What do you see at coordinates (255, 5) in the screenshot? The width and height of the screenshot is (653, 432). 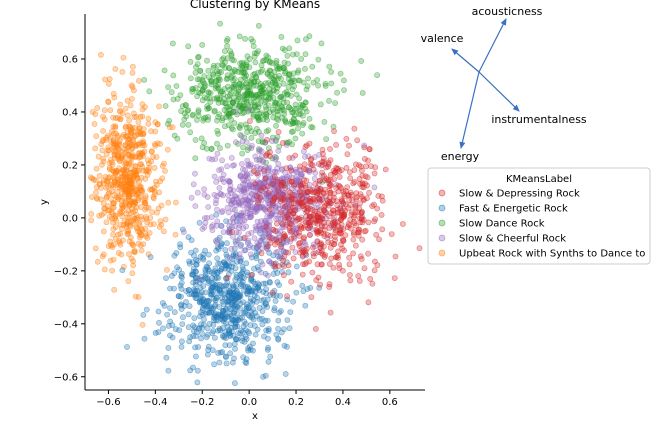 I see `chart-title: Clustering by KMeans` at bounding box center [255, 5].